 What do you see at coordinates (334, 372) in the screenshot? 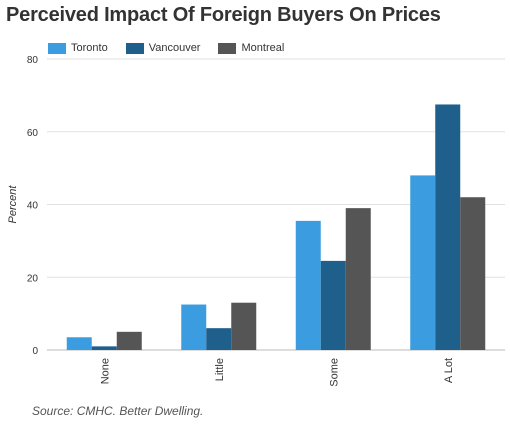
I see `x-tick-label: Some` at bounding box center [334, 372].